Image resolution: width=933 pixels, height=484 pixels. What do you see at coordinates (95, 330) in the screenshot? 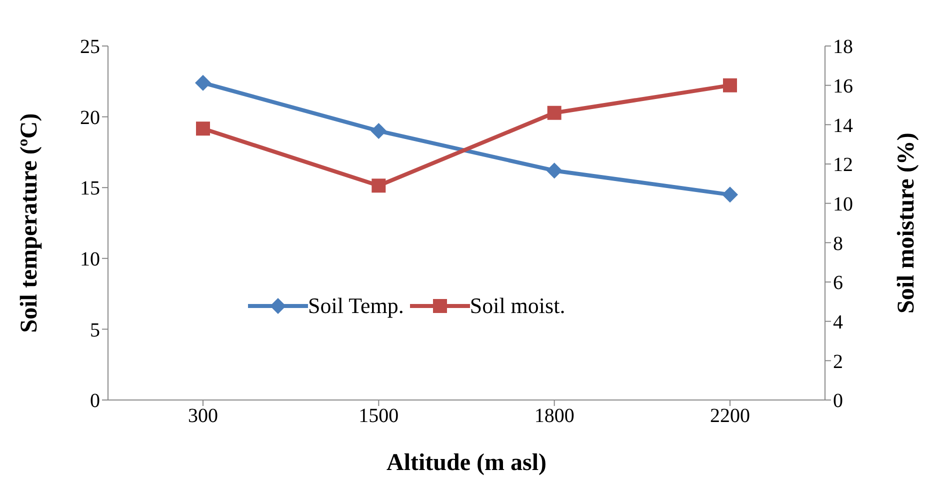
I see `y-tick-label: 5` at bounding box center [95, 330].